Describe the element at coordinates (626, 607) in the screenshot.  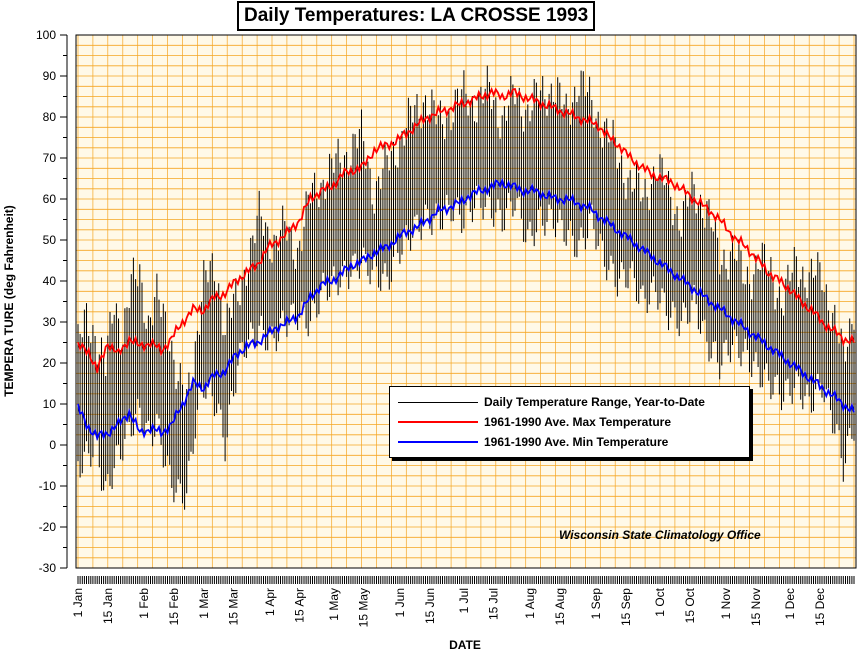
I see `x-tick-label: 15 Sep` at that location.